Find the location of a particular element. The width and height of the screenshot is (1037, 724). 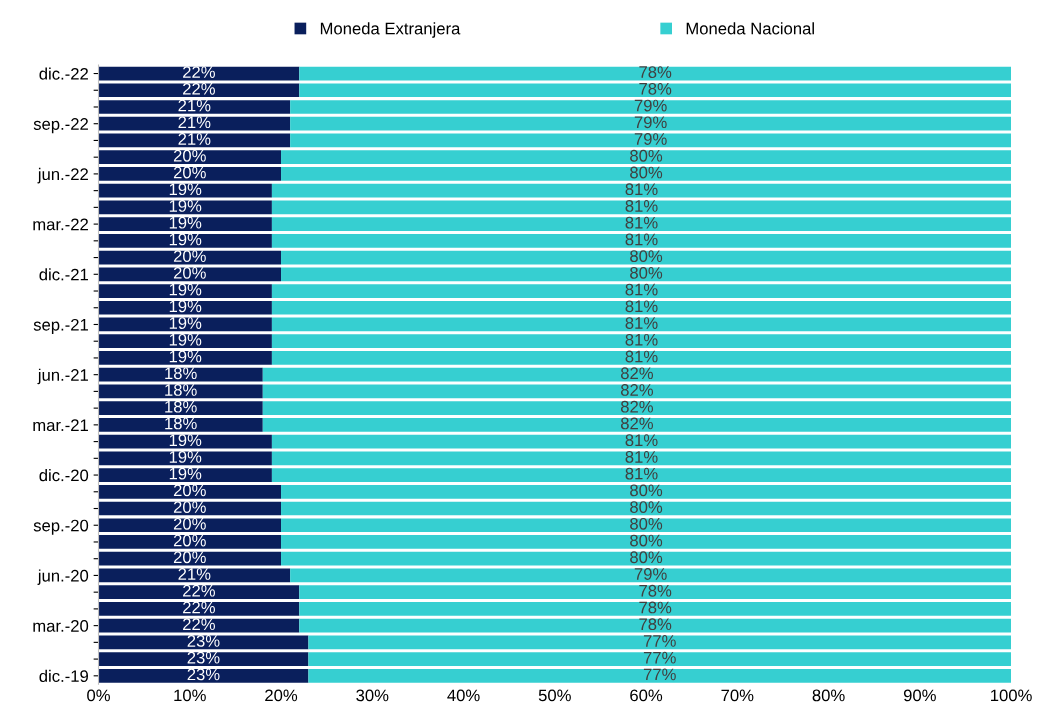

y-tick-label: dic.-21 is located at coordinates (63, 274).